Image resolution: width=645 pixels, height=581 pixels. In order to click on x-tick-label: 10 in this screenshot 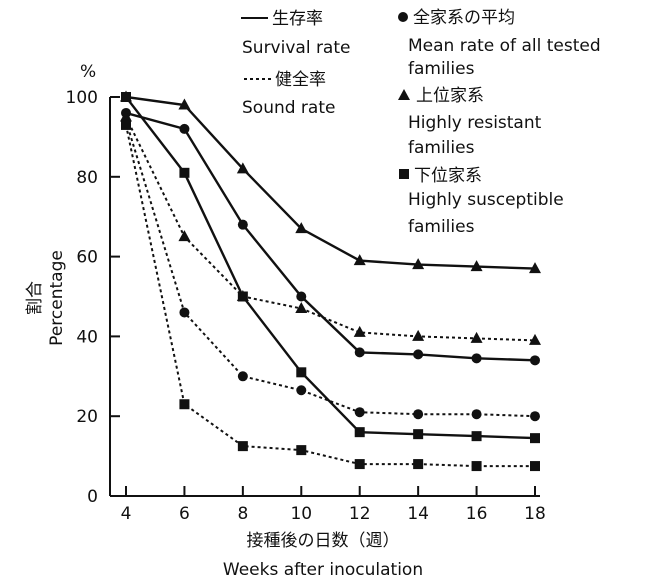, I will do `click(301, 514)`.